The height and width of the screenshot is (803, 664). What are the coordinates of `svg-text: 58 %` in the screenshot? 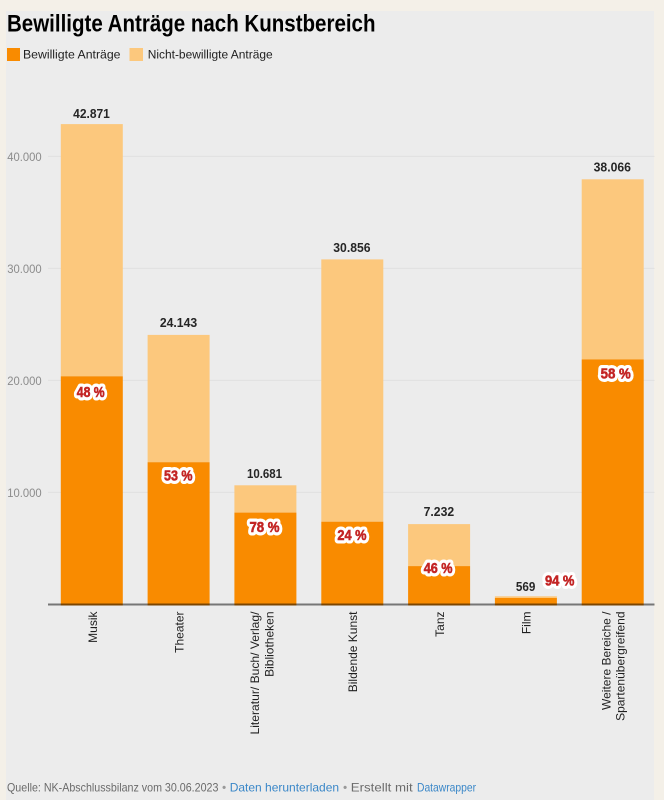 It's located at (616, 375).